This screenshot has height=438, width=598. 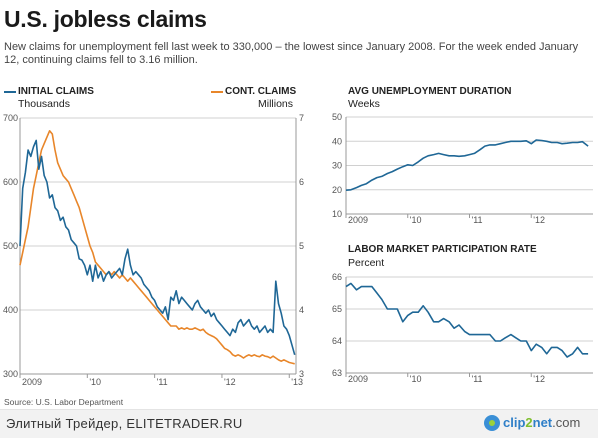 What do you see at coordinates (337, 166) in the screenshot?
I see `duration-y-tick-label: 30` at bounding box center [337, 166].